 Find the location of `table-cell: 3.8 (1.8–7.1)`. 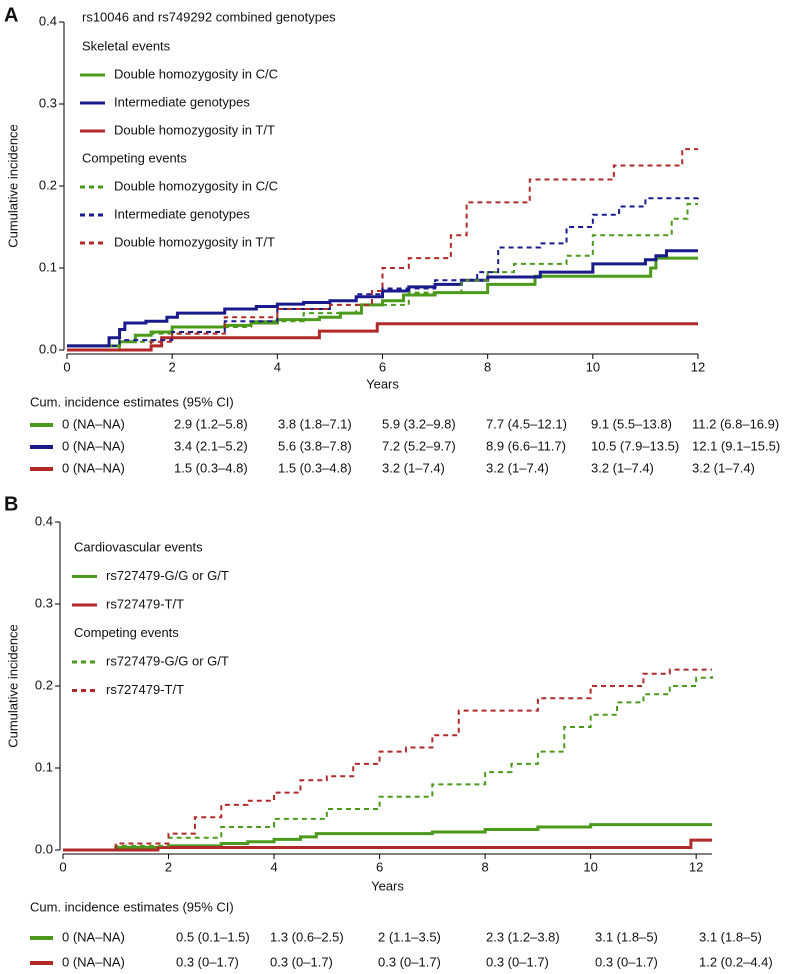

table-cell: 3.8 (1.8–7.1) is located at coordinates (315, 423).